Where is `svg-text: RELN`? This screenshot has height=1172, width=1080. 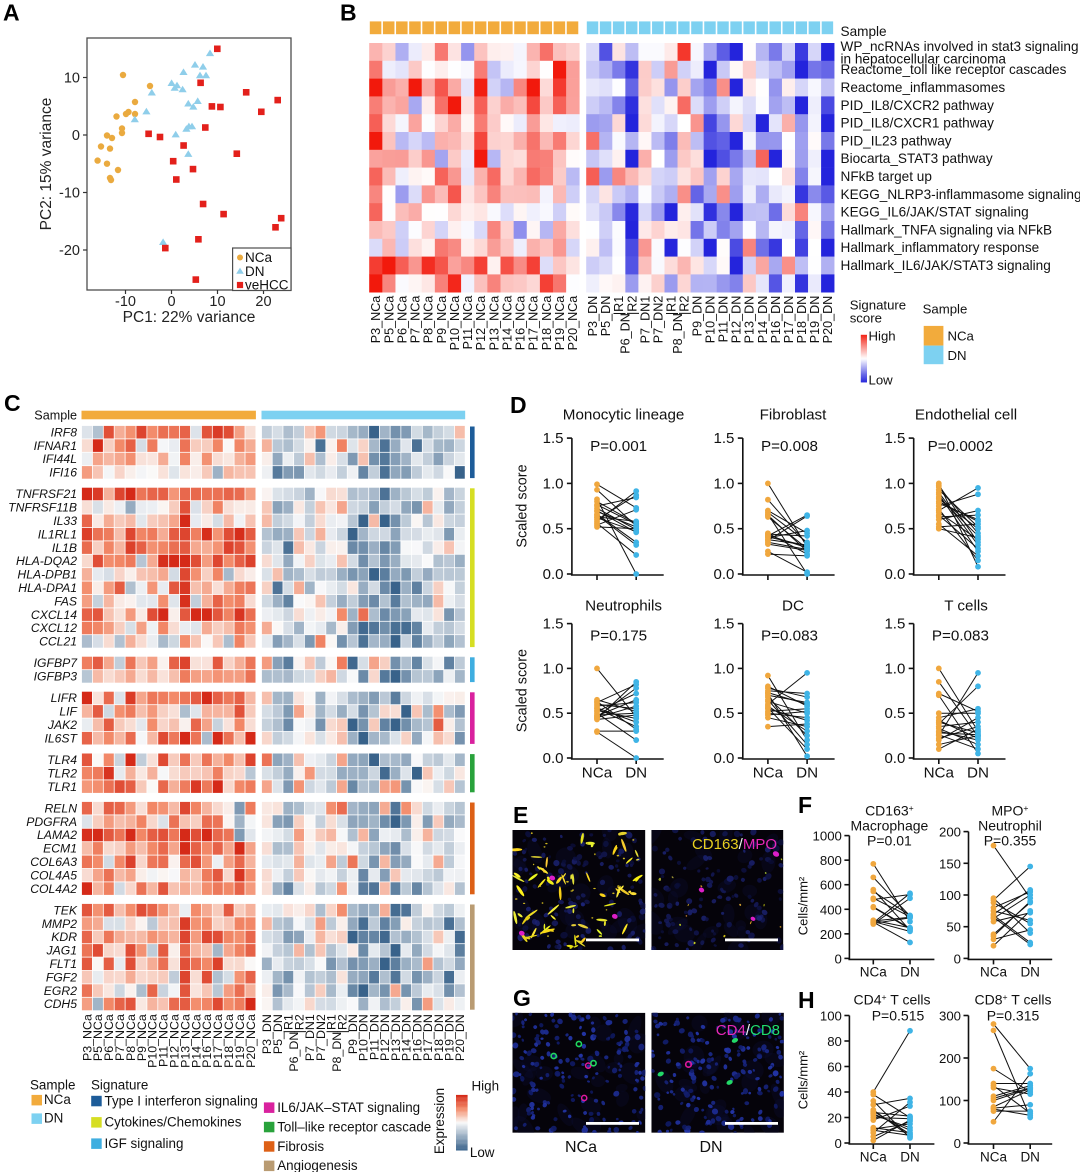 svg-text: RELN is located at coordinates (60, 808).